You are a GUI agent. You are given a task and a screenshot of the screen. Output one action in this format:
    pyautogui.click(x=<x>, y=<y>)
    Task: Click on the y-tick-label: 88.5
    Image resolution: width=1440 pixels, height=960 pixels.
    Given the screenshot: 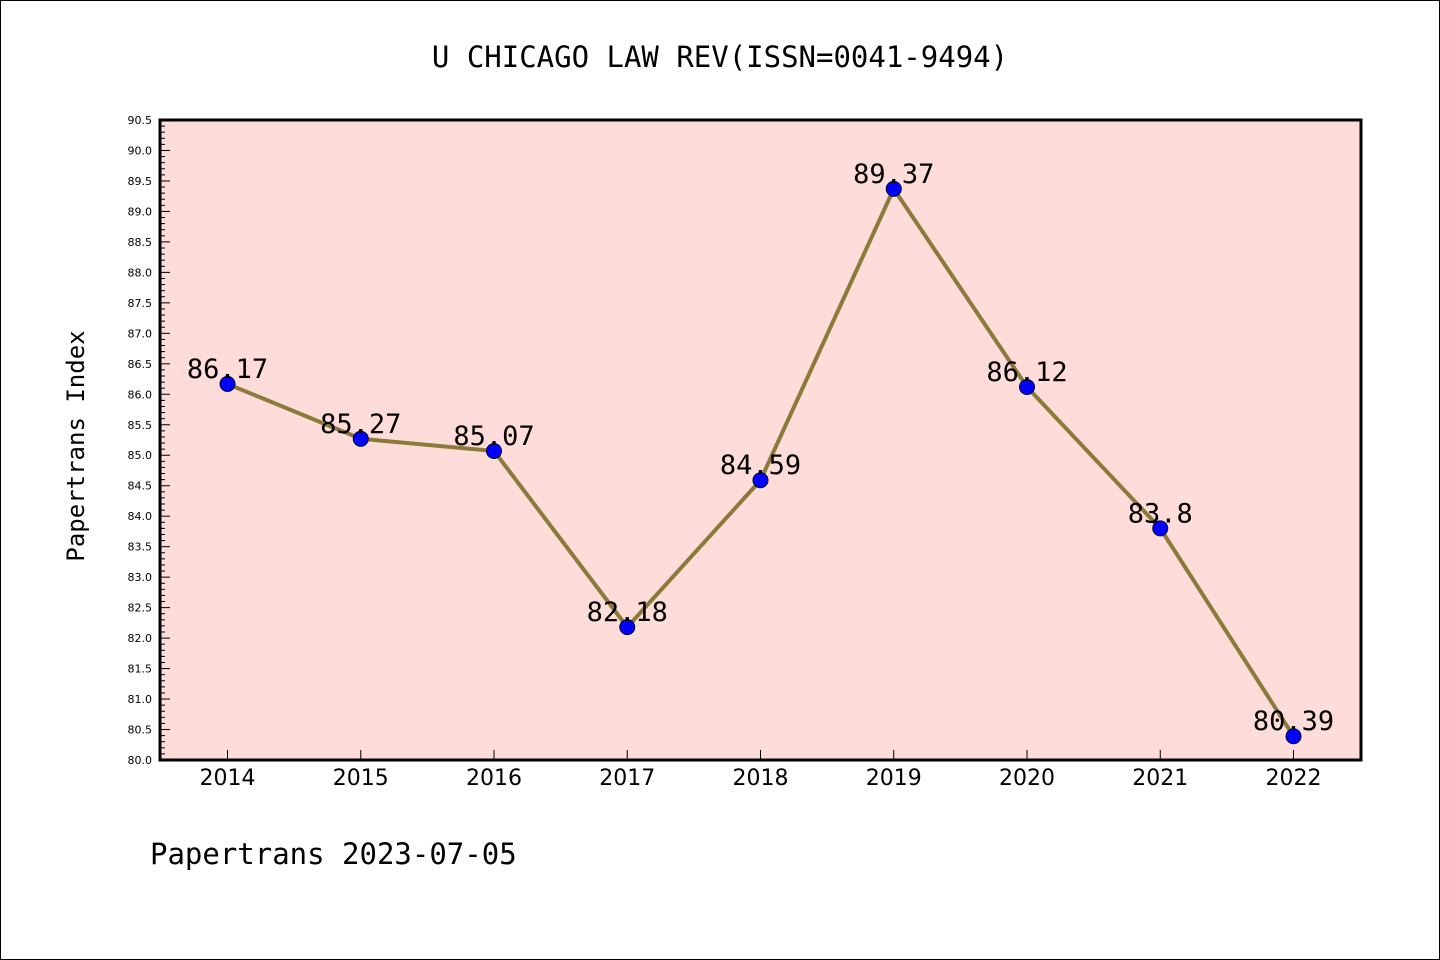 What is the action you would take?
    pyautogui.click(x=140, y=242)
    